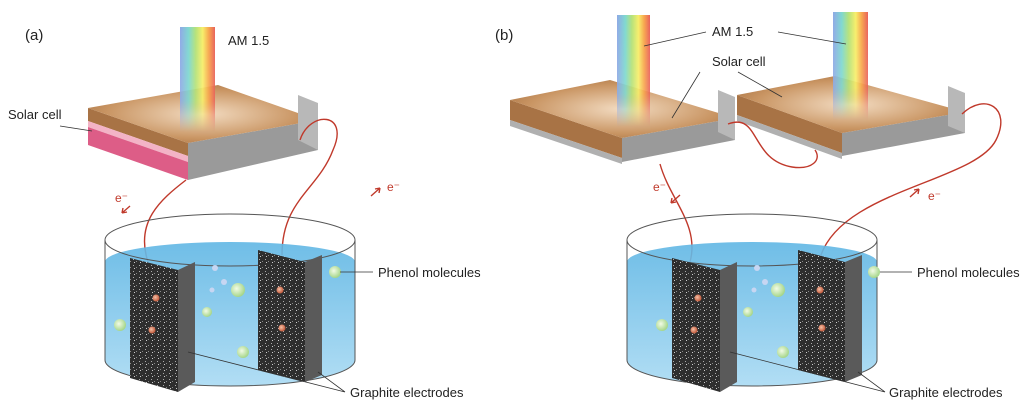 The width and height of the screenshot is (1035, 401). I want to click on panel-label: (a), so click(34, 35).